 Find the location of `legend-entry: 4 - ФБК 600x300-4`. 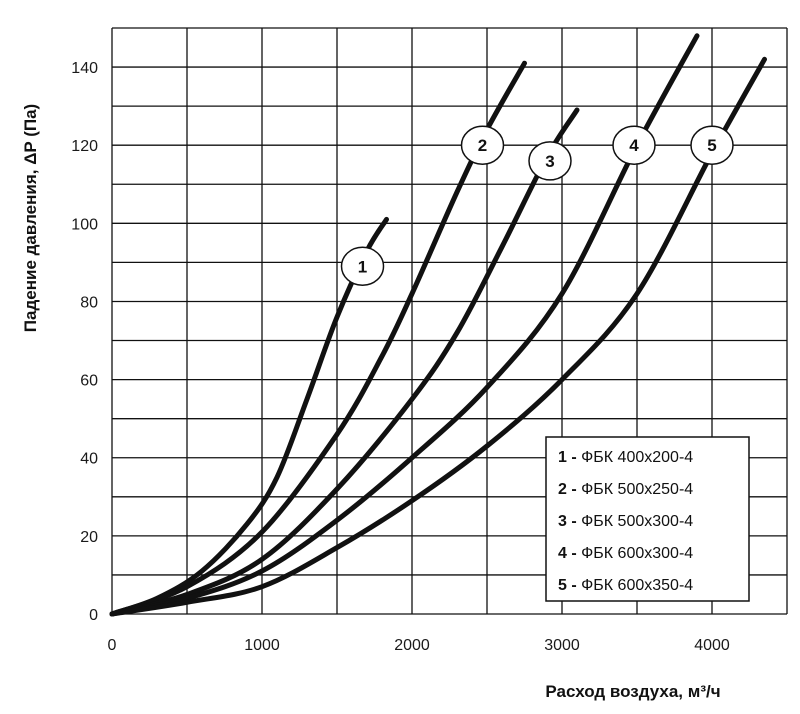

legend-entry: 4 - ФБК 600x300-4 is located at coordinates (625, 553).